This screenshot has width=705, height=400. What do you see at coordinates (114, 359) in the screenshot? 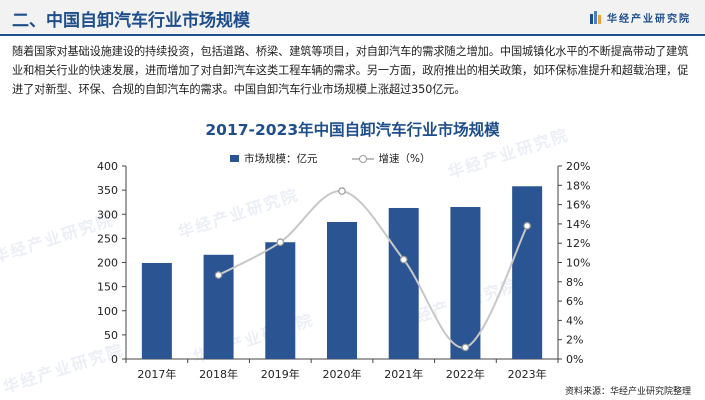
I see `y-left-tick-label: 0` at bounding box center [114, 359].